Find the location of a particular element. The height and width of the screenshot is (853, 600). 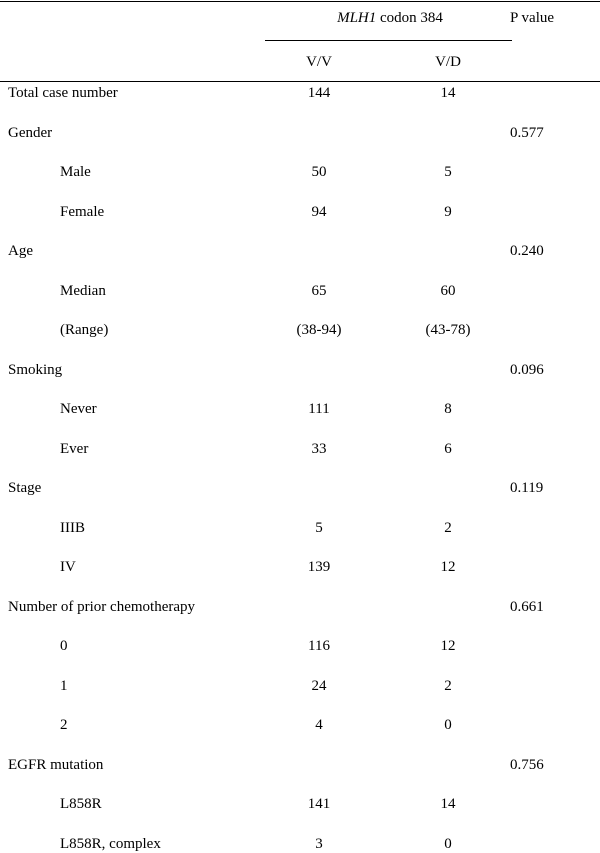

cell-vd: 60 is located at coordinates (448, 290).